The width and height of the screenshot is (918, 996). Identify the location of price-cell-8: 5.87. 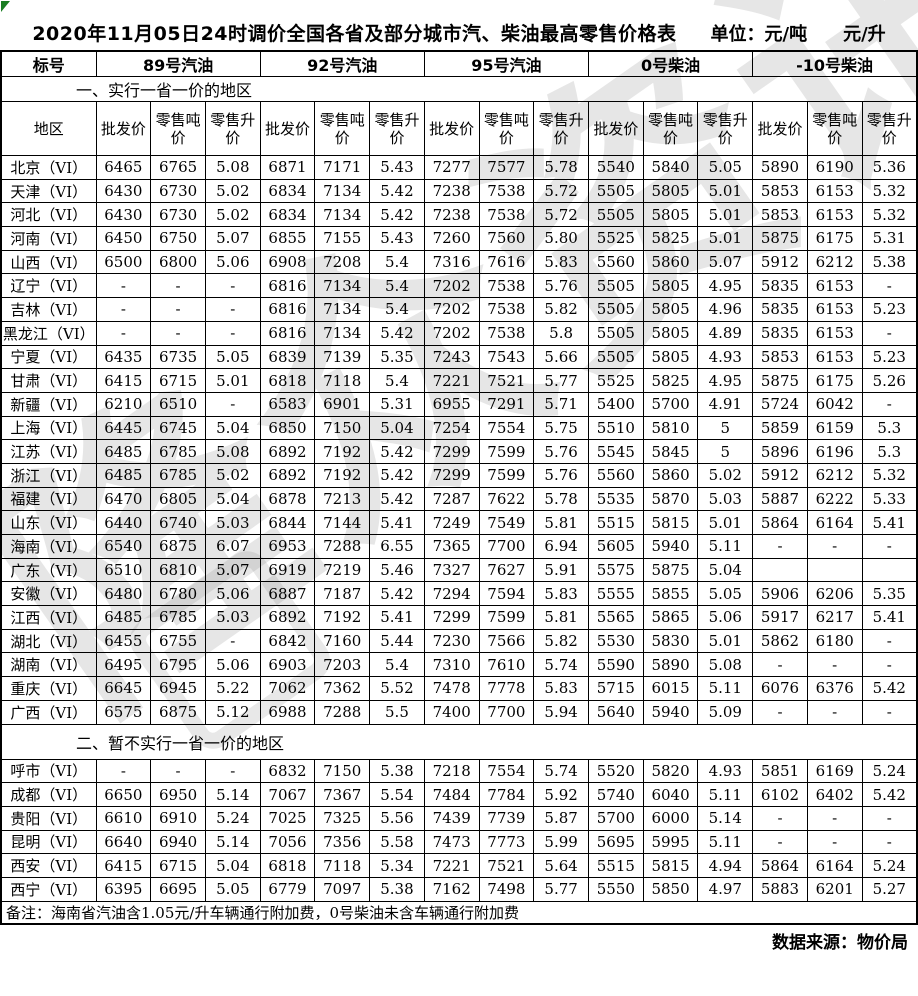
(561, 818).